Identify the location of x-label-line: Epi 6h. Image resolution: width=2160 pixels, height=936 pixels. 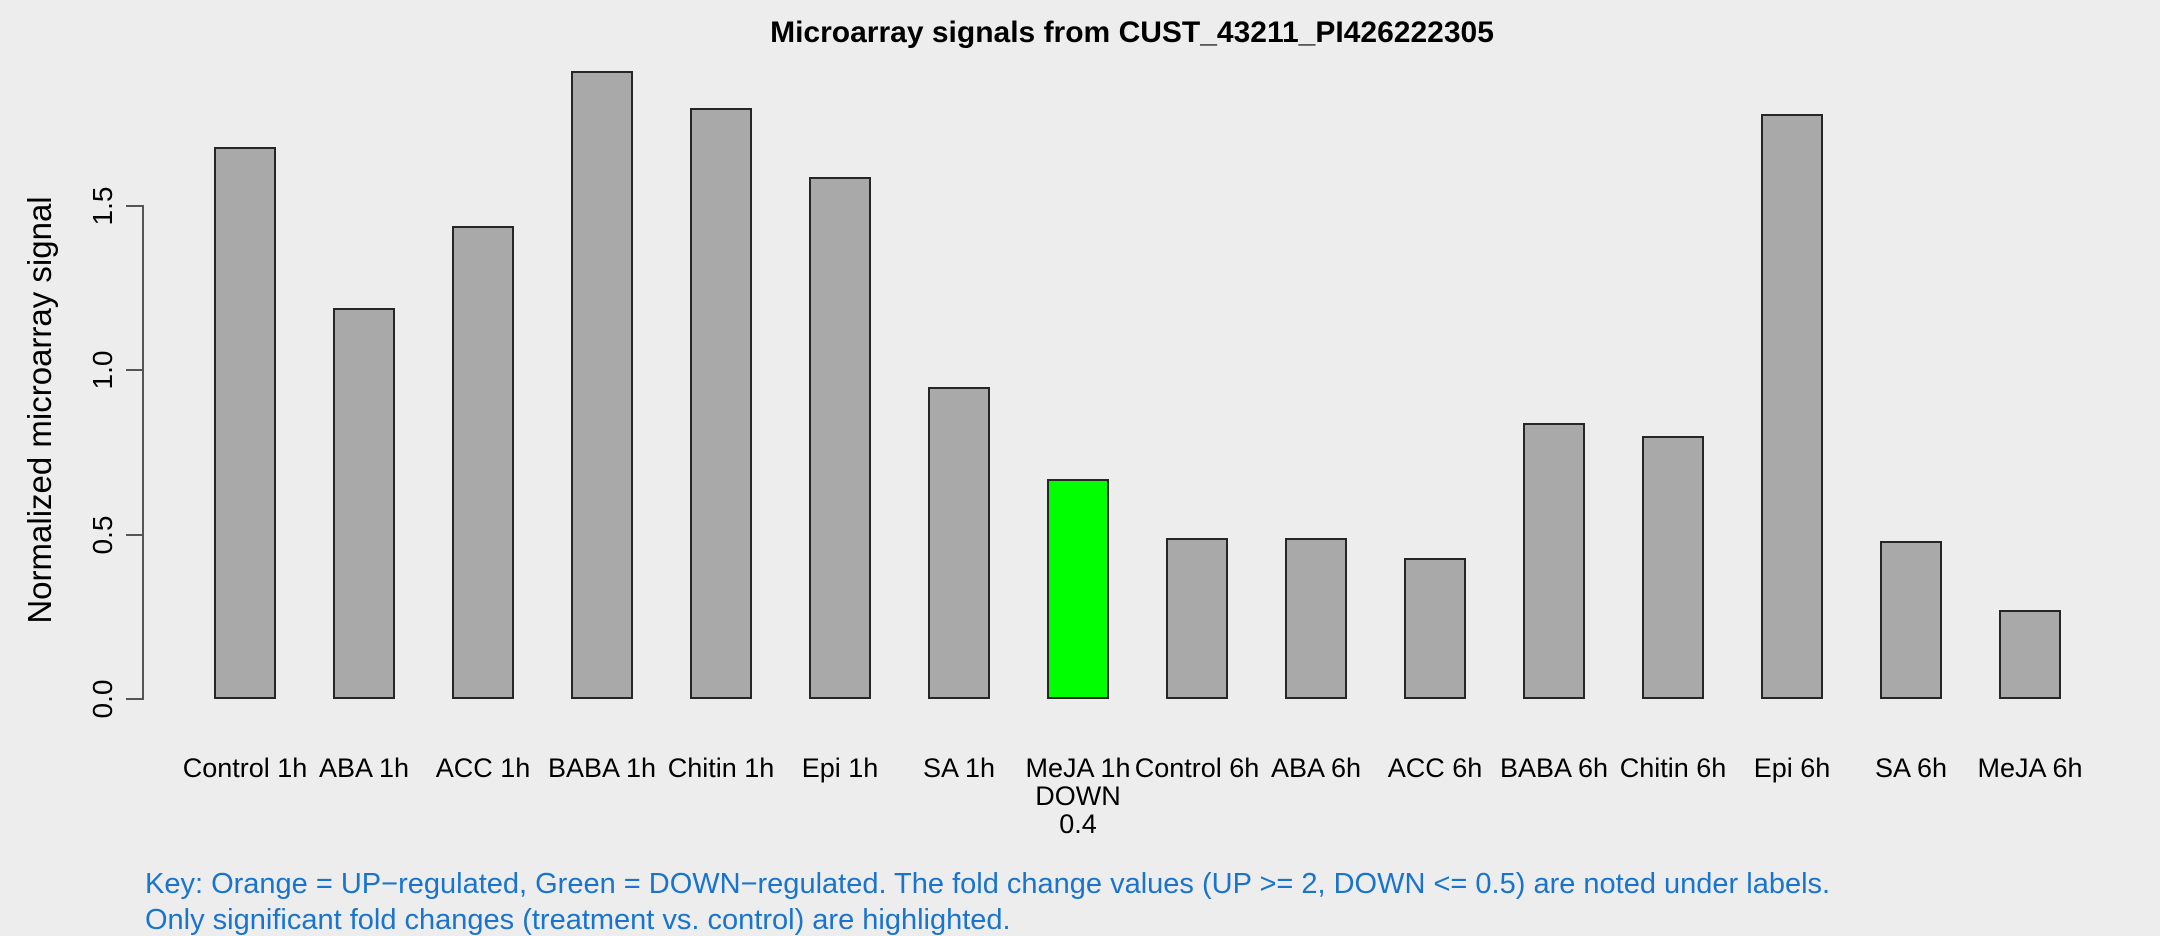
(1792, 768).